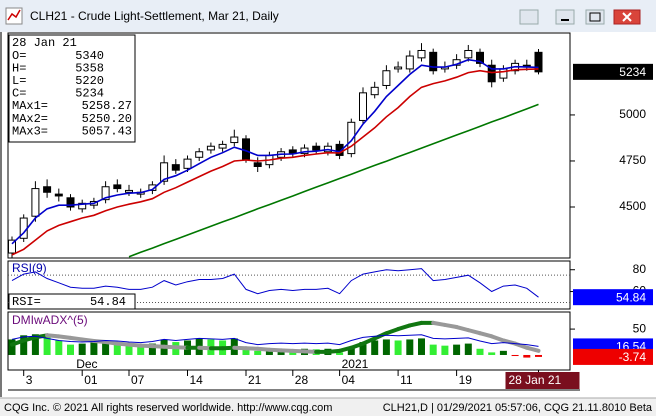 This screenshot has width=656, height=416. What do you see at coordinates (72, 301) in the screenshot?
I see `readout-box` at bounding box center [72, 301].